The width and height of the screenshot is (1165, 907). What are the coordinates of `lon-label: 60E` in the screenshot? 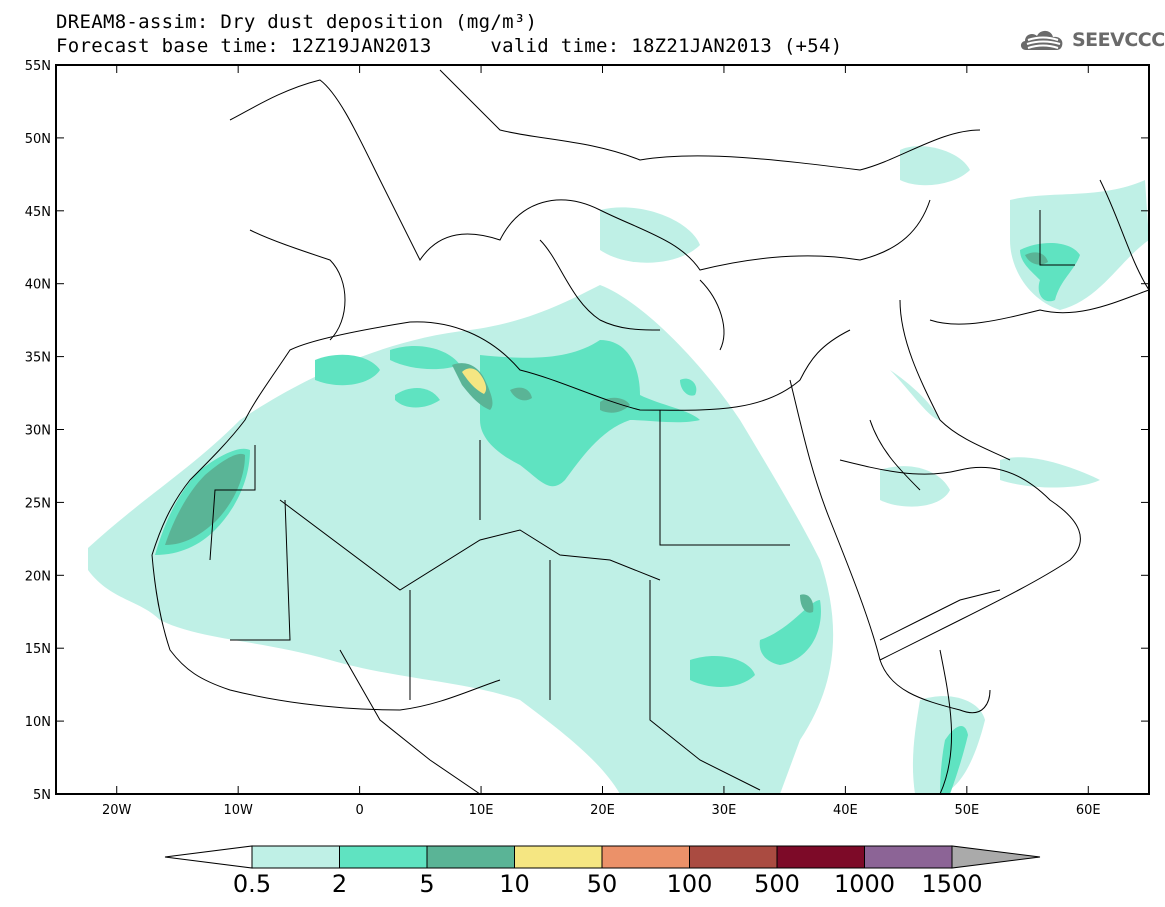 It's located at (1088, 810).